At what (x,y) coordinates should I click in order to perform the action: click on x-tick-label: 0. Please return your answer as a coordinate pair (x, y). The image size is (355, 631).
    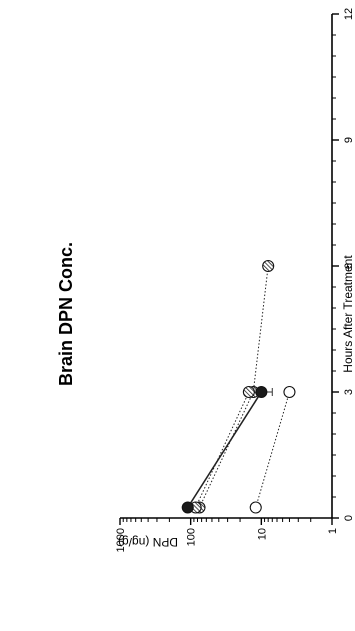
    Looking at the image, I should click on (349, 518).